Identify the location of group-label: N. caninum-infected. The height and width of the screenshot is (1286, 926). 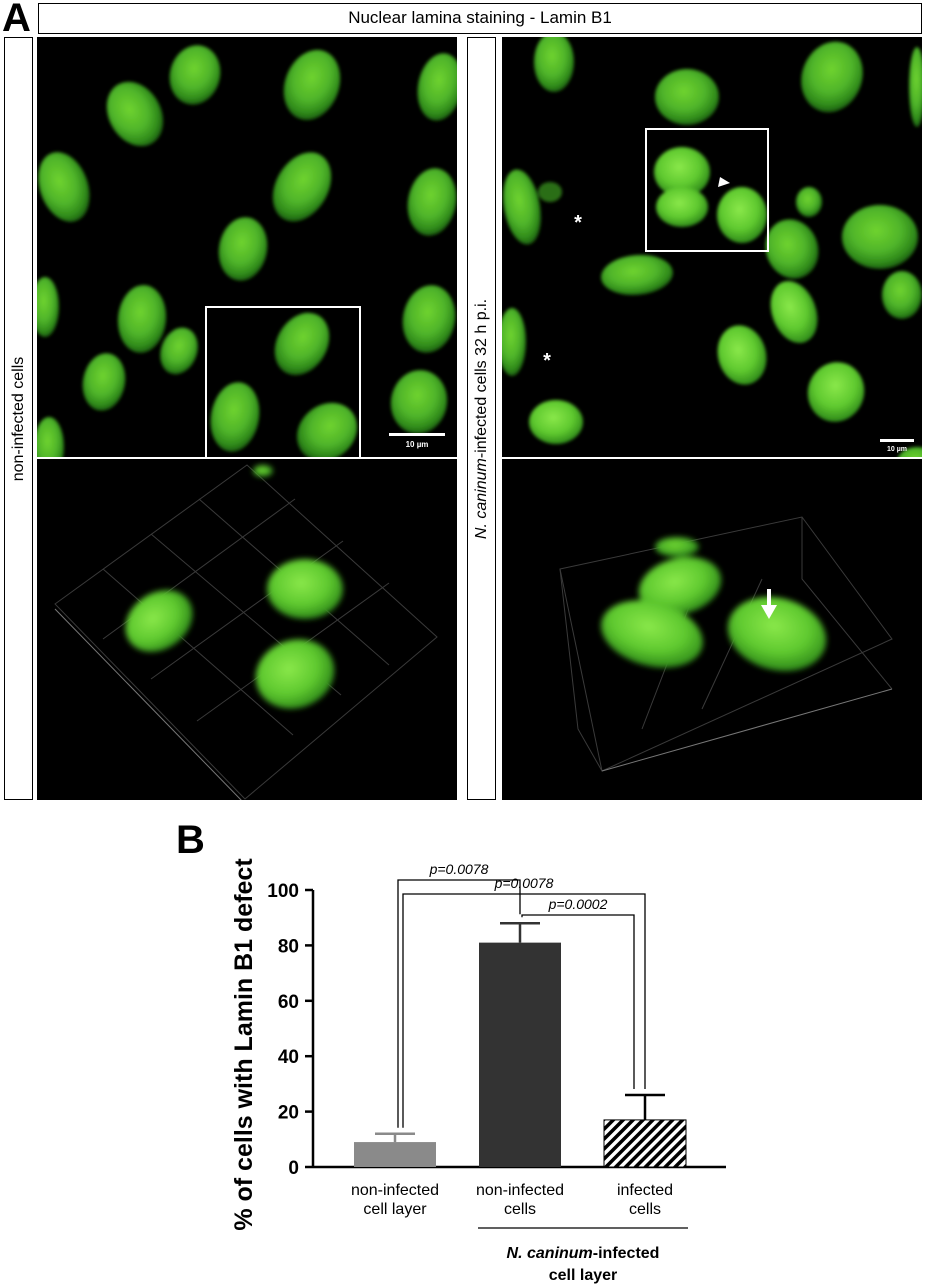
(583, 1253).